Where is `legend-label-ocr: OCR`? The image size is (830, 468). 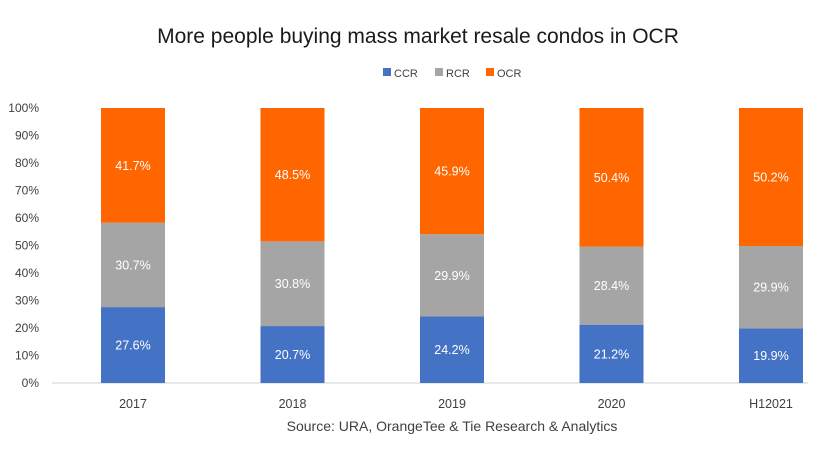 legend-label-ocr: OCR is located at coordinates (509, 74).